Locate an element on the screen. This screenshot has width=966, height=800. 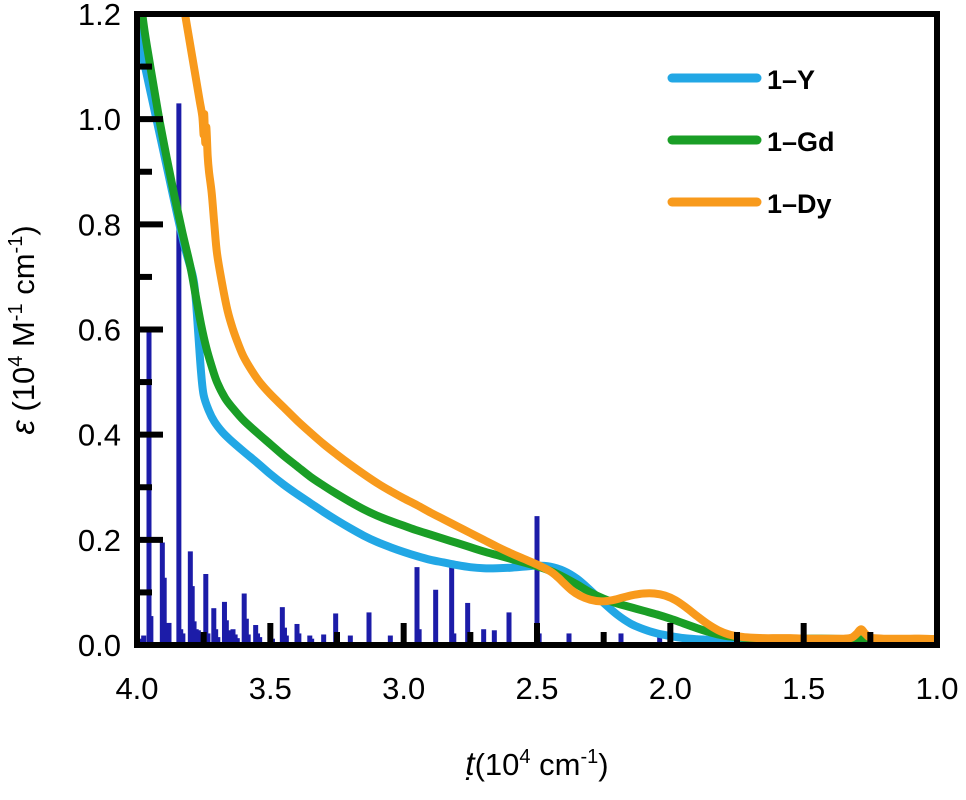
y-tick-label: 0.6 is located at coordinates (99, 330).